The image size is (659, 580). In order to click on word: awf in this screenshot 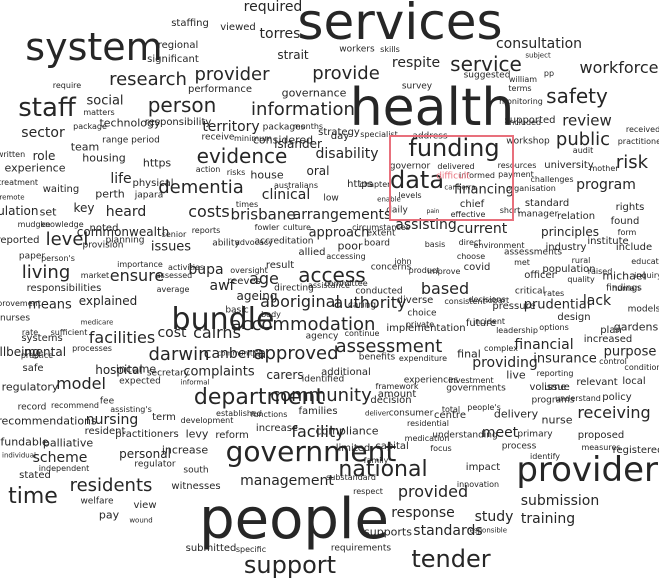, I will do `click(222, 286)`.